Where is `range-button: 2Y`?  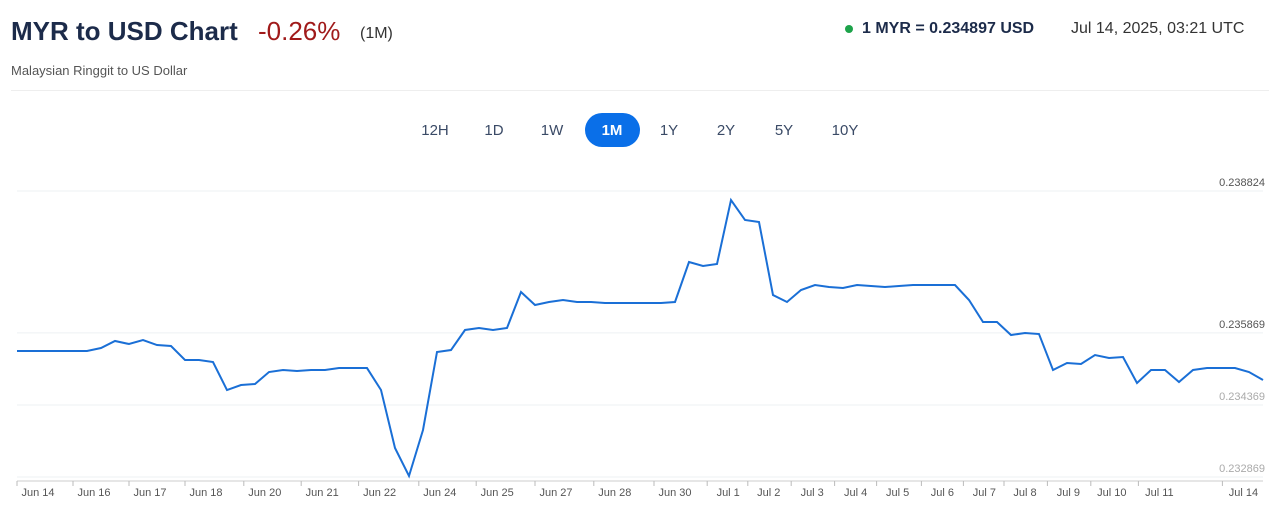 range-button: 2Y is located at coordinates (726, 130).